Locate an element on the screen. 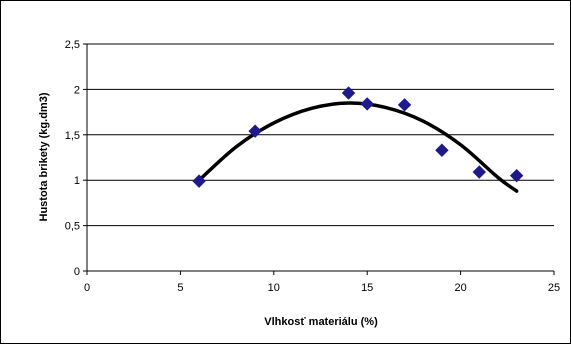  y-tick-label-4: 2 is located at coordinates (77, 90).